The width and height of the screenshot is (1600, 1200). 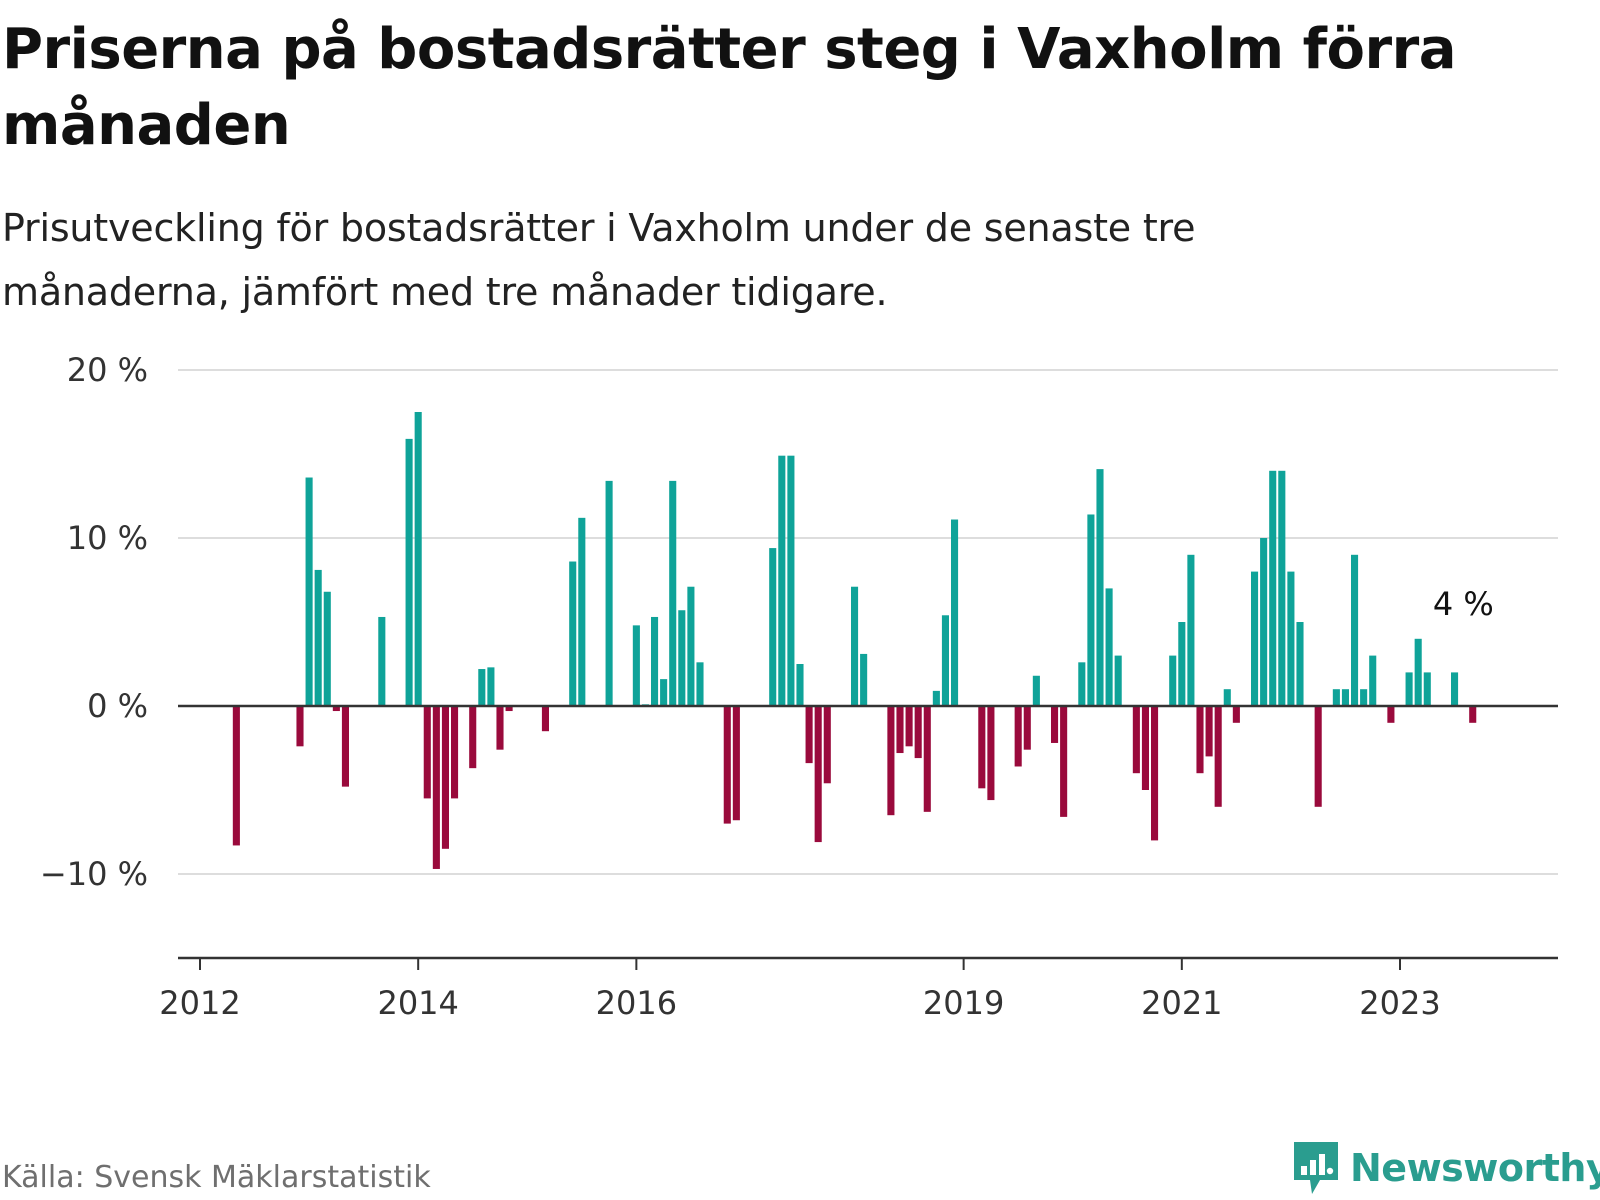 What do you see at coordinates (216, 1177) in the screenshot?
I see `source-note: Källa: Svensk Mäklarstatistik` at bounding box center [216, 1177].